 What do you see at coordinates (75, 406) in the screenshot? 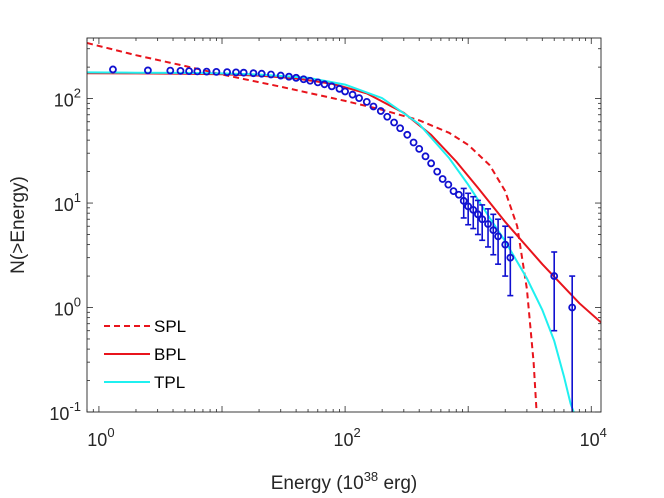
I see `y-tick-exponent: -1` at bounding box center [75, 406].